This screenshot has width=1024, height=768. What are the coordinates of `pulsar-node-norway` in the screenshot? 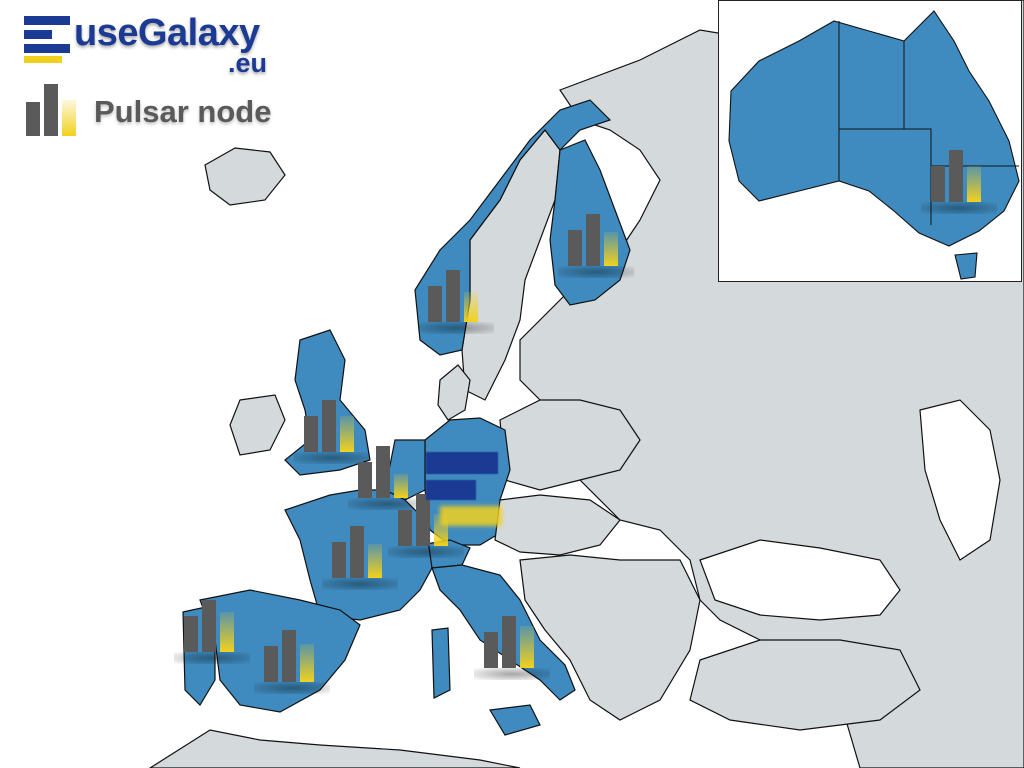 It's located at (456, 300).